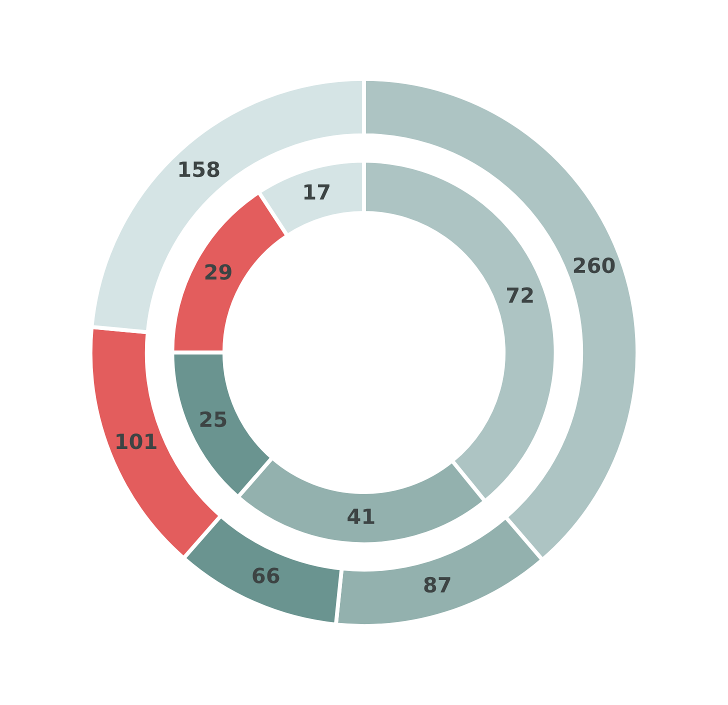 This screenshot has height=705, width=728. What do you see at coordinates (594, 265) in the screenshot?
I see `data-label: 260` at bounding box center [594, 265].